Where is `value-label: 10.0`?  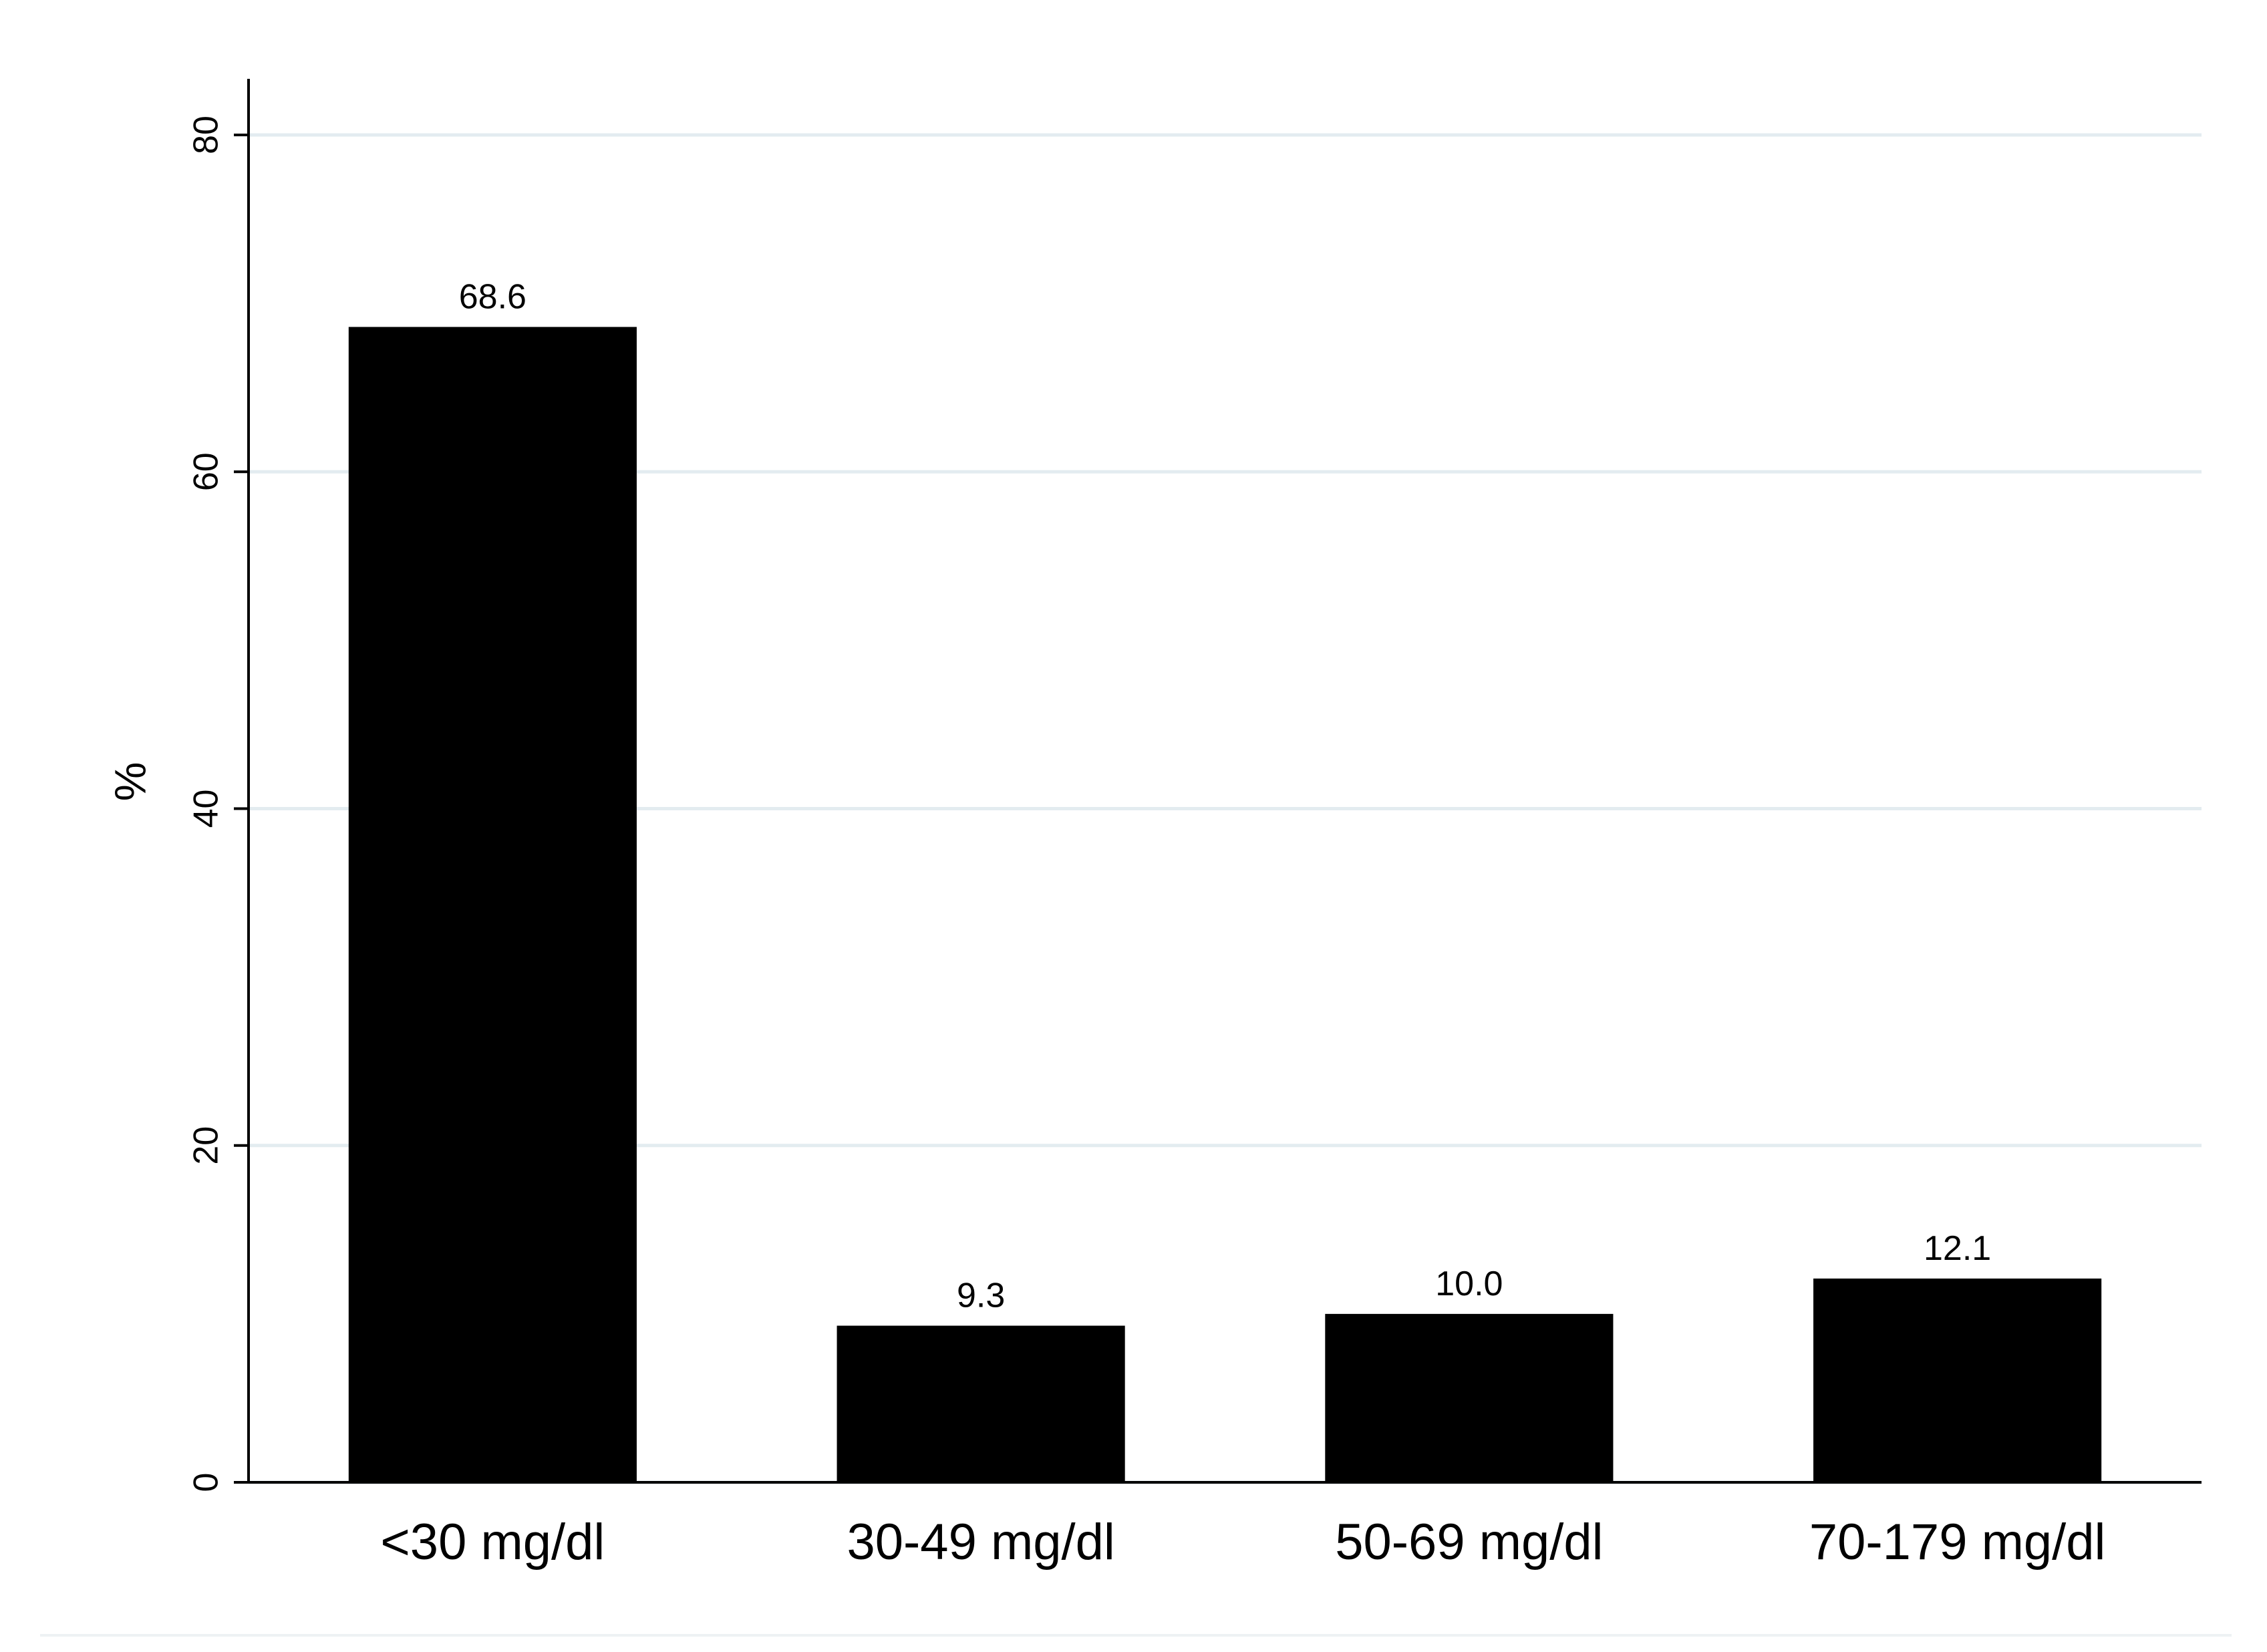 value-label: 10.0 is located at coordinates (1469, 1284).